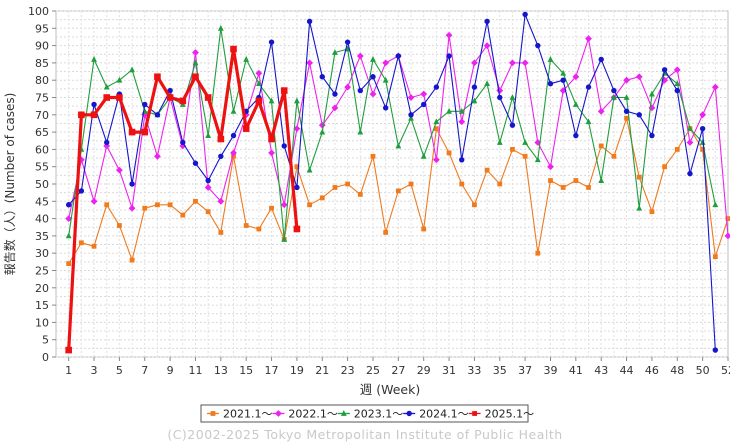  Describe the element at coordinates (509, 414) in the screenshot. I see `legend-label: 2025.1～` at that location.